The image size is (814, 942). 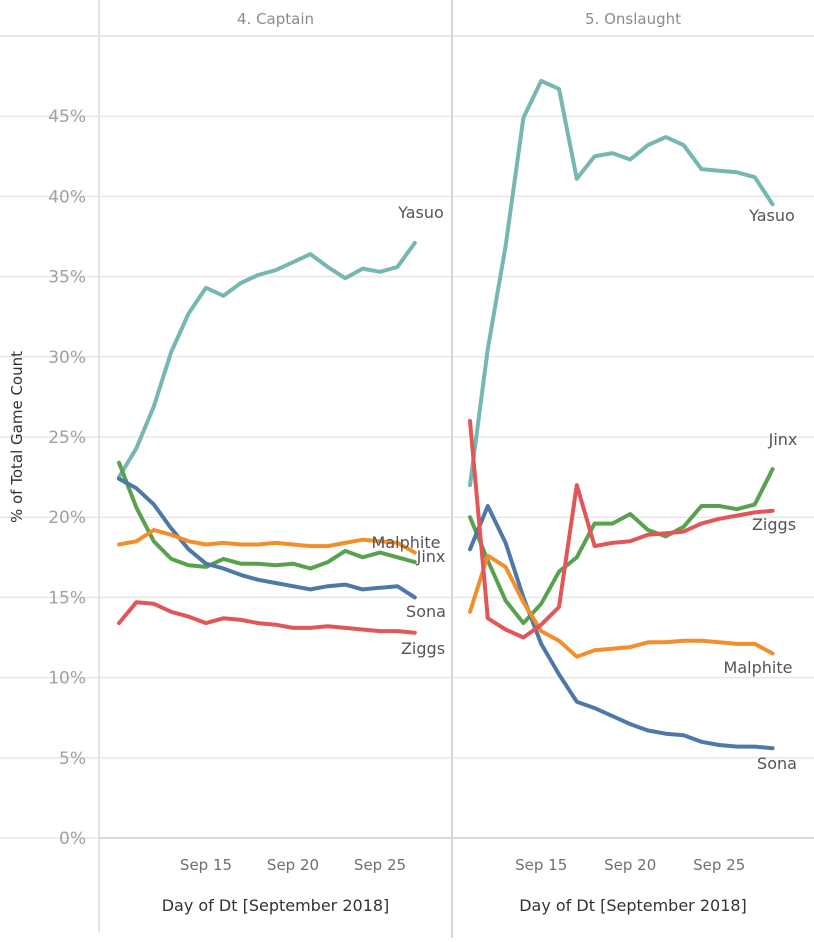 I want to click on y-tick-label: 25%, so click(x=67, y=438).